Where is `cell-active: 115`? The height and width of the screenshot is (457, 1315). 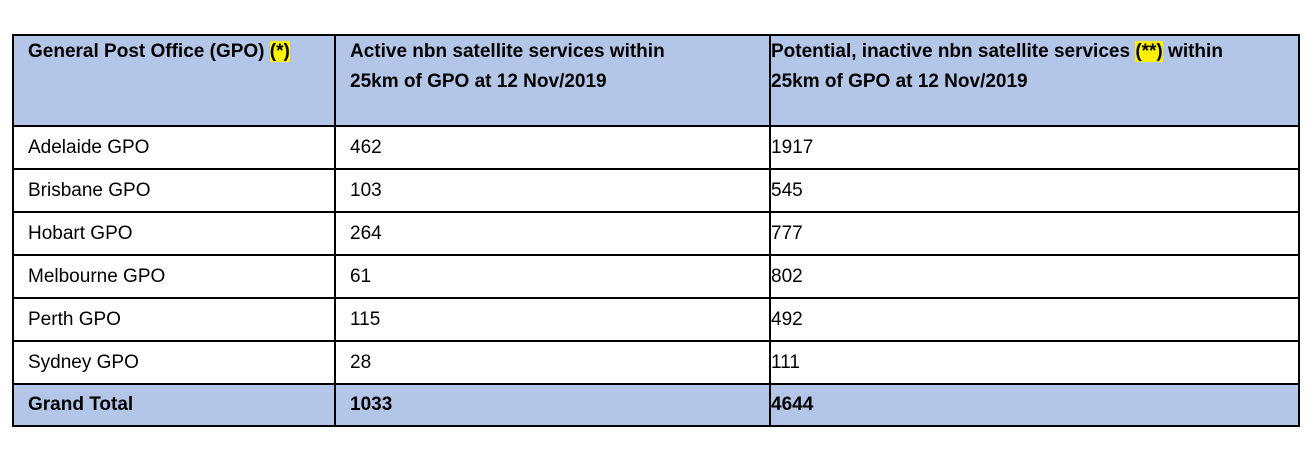
cell-active: 115 is located at coordinates (552, 319).